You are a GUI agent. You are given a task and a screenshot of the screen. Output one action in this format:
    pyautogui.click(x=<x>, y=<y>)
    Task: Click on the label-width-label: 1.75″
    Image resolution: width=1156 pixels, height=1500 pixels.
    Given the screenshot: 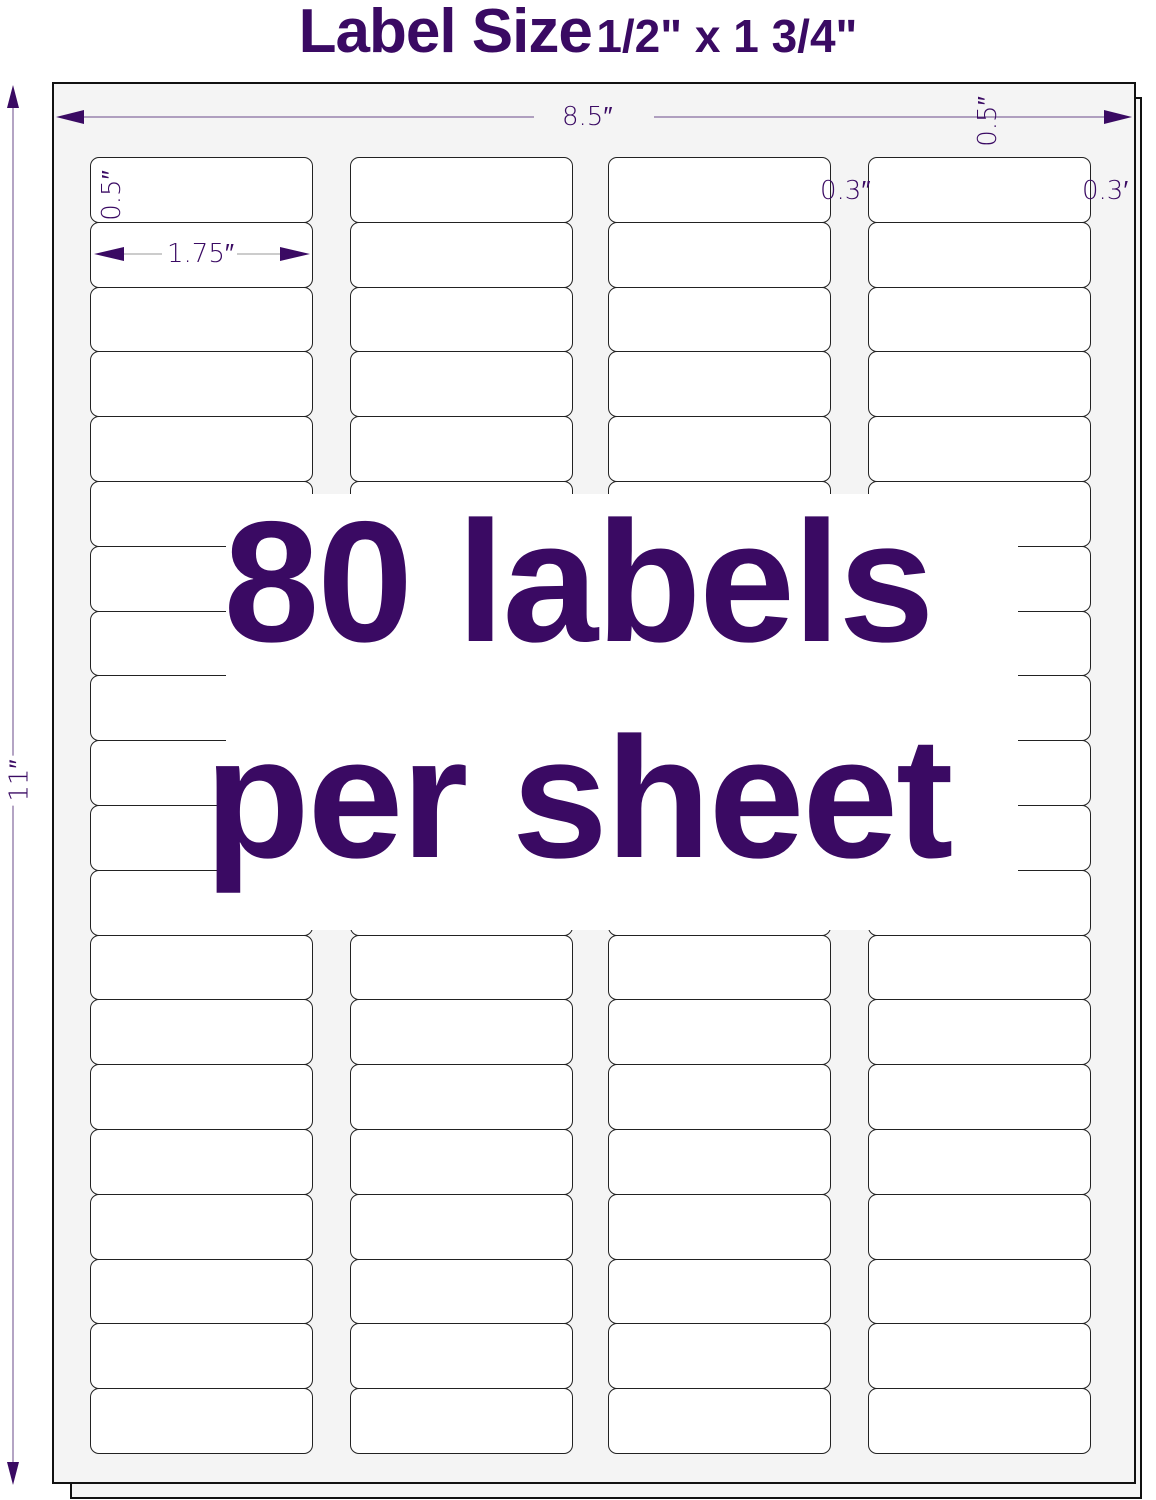 What is the action you would take?
    pyautogui.click(x=201, y=254)
    